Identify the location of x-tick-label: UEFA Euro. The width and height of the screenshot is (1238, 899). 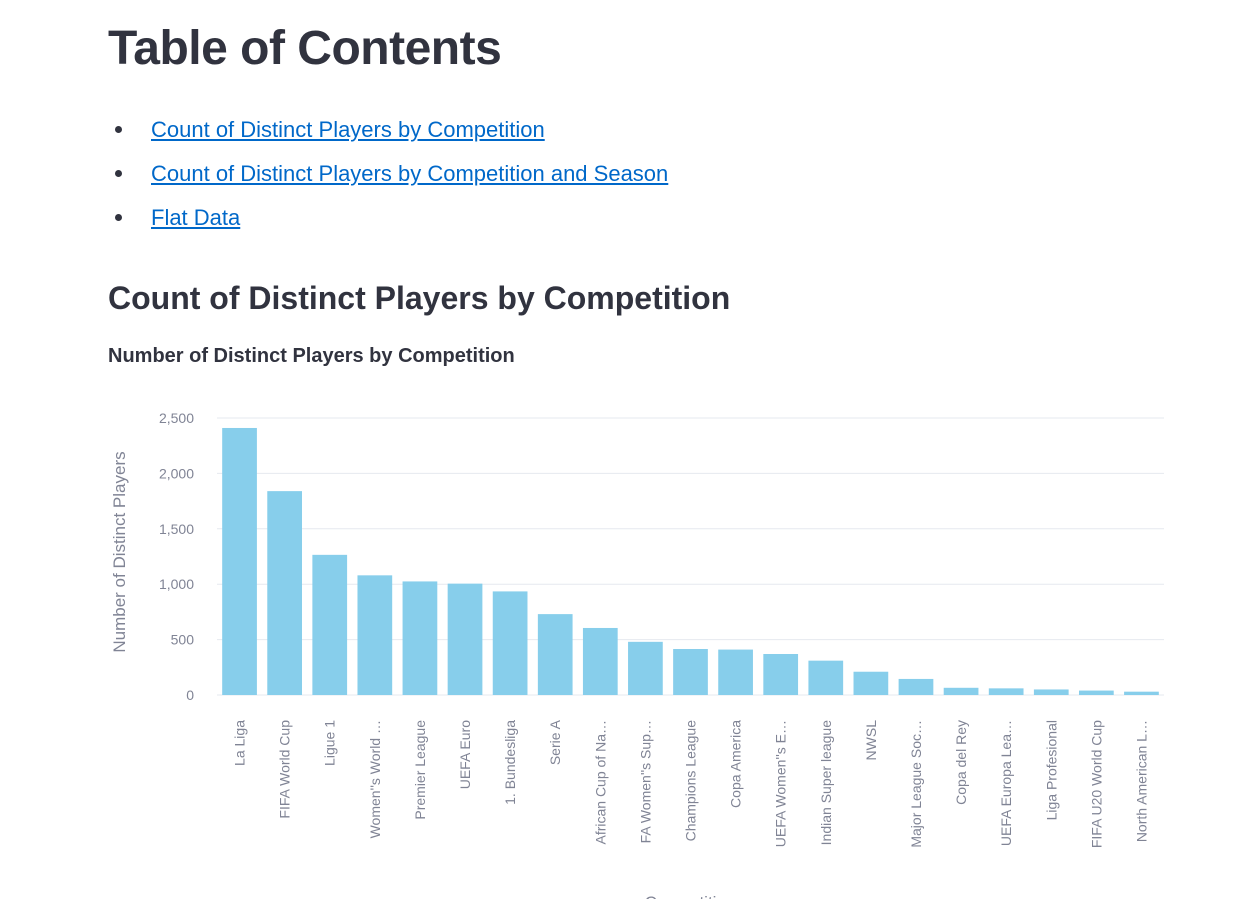
(465, 754).